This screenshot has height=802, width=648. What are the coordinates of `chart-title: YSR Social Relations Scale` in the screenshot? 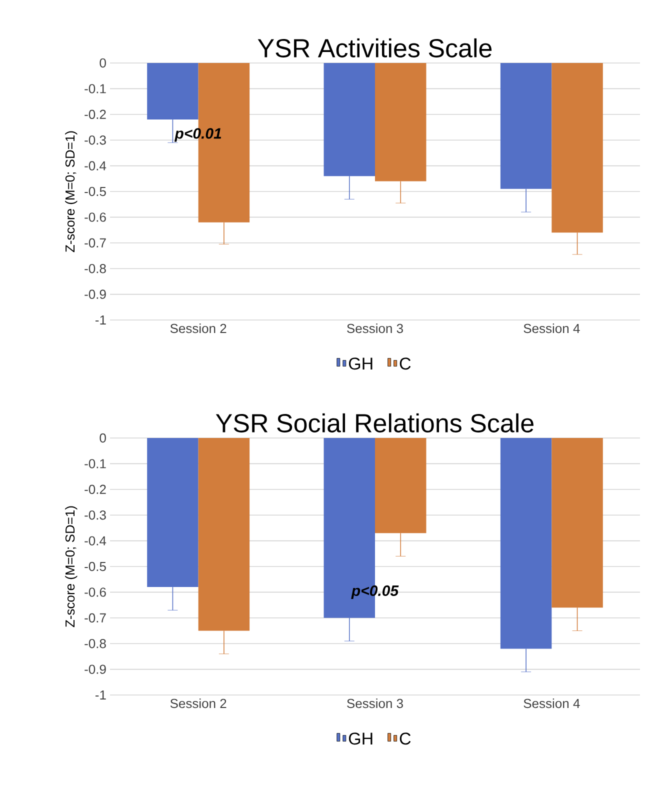 It's located at (375, 422).